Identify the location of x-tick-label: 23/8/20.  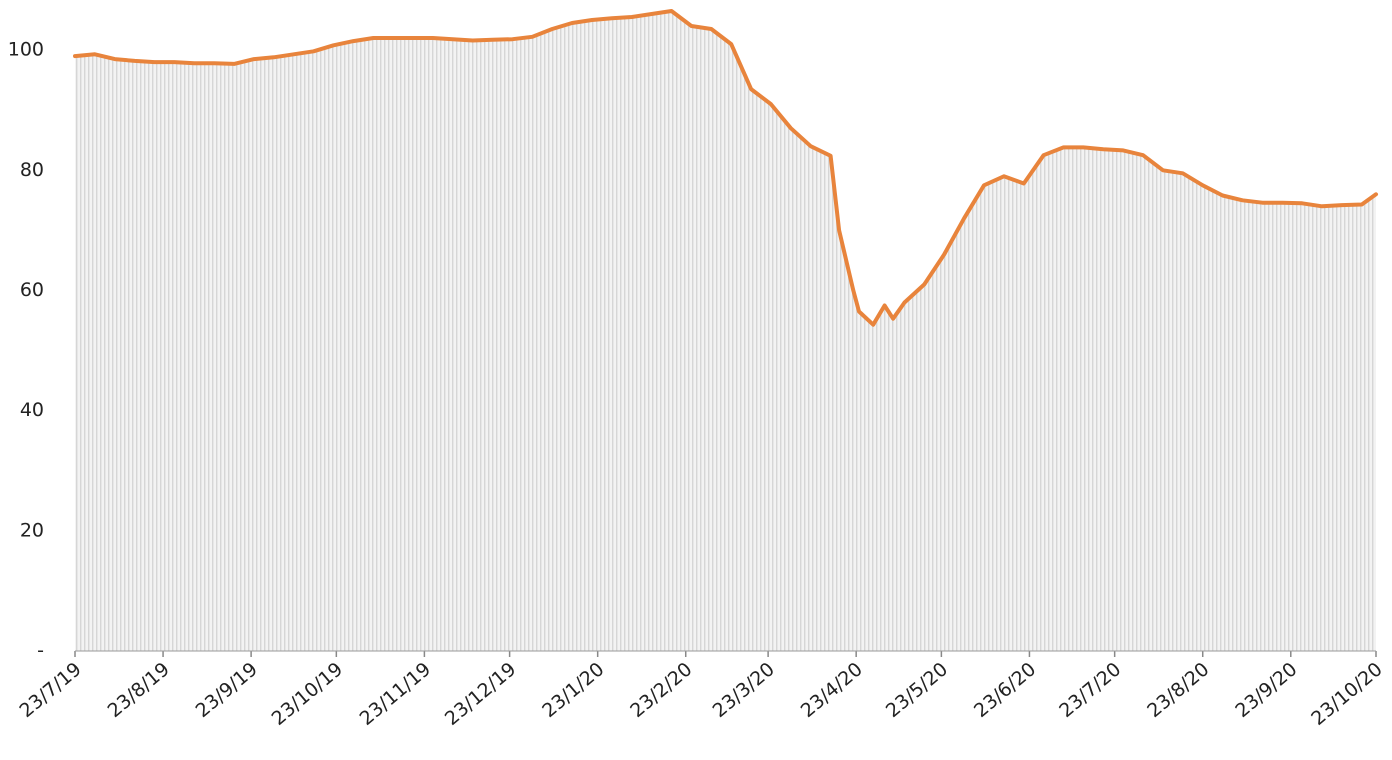
(1178, 690).